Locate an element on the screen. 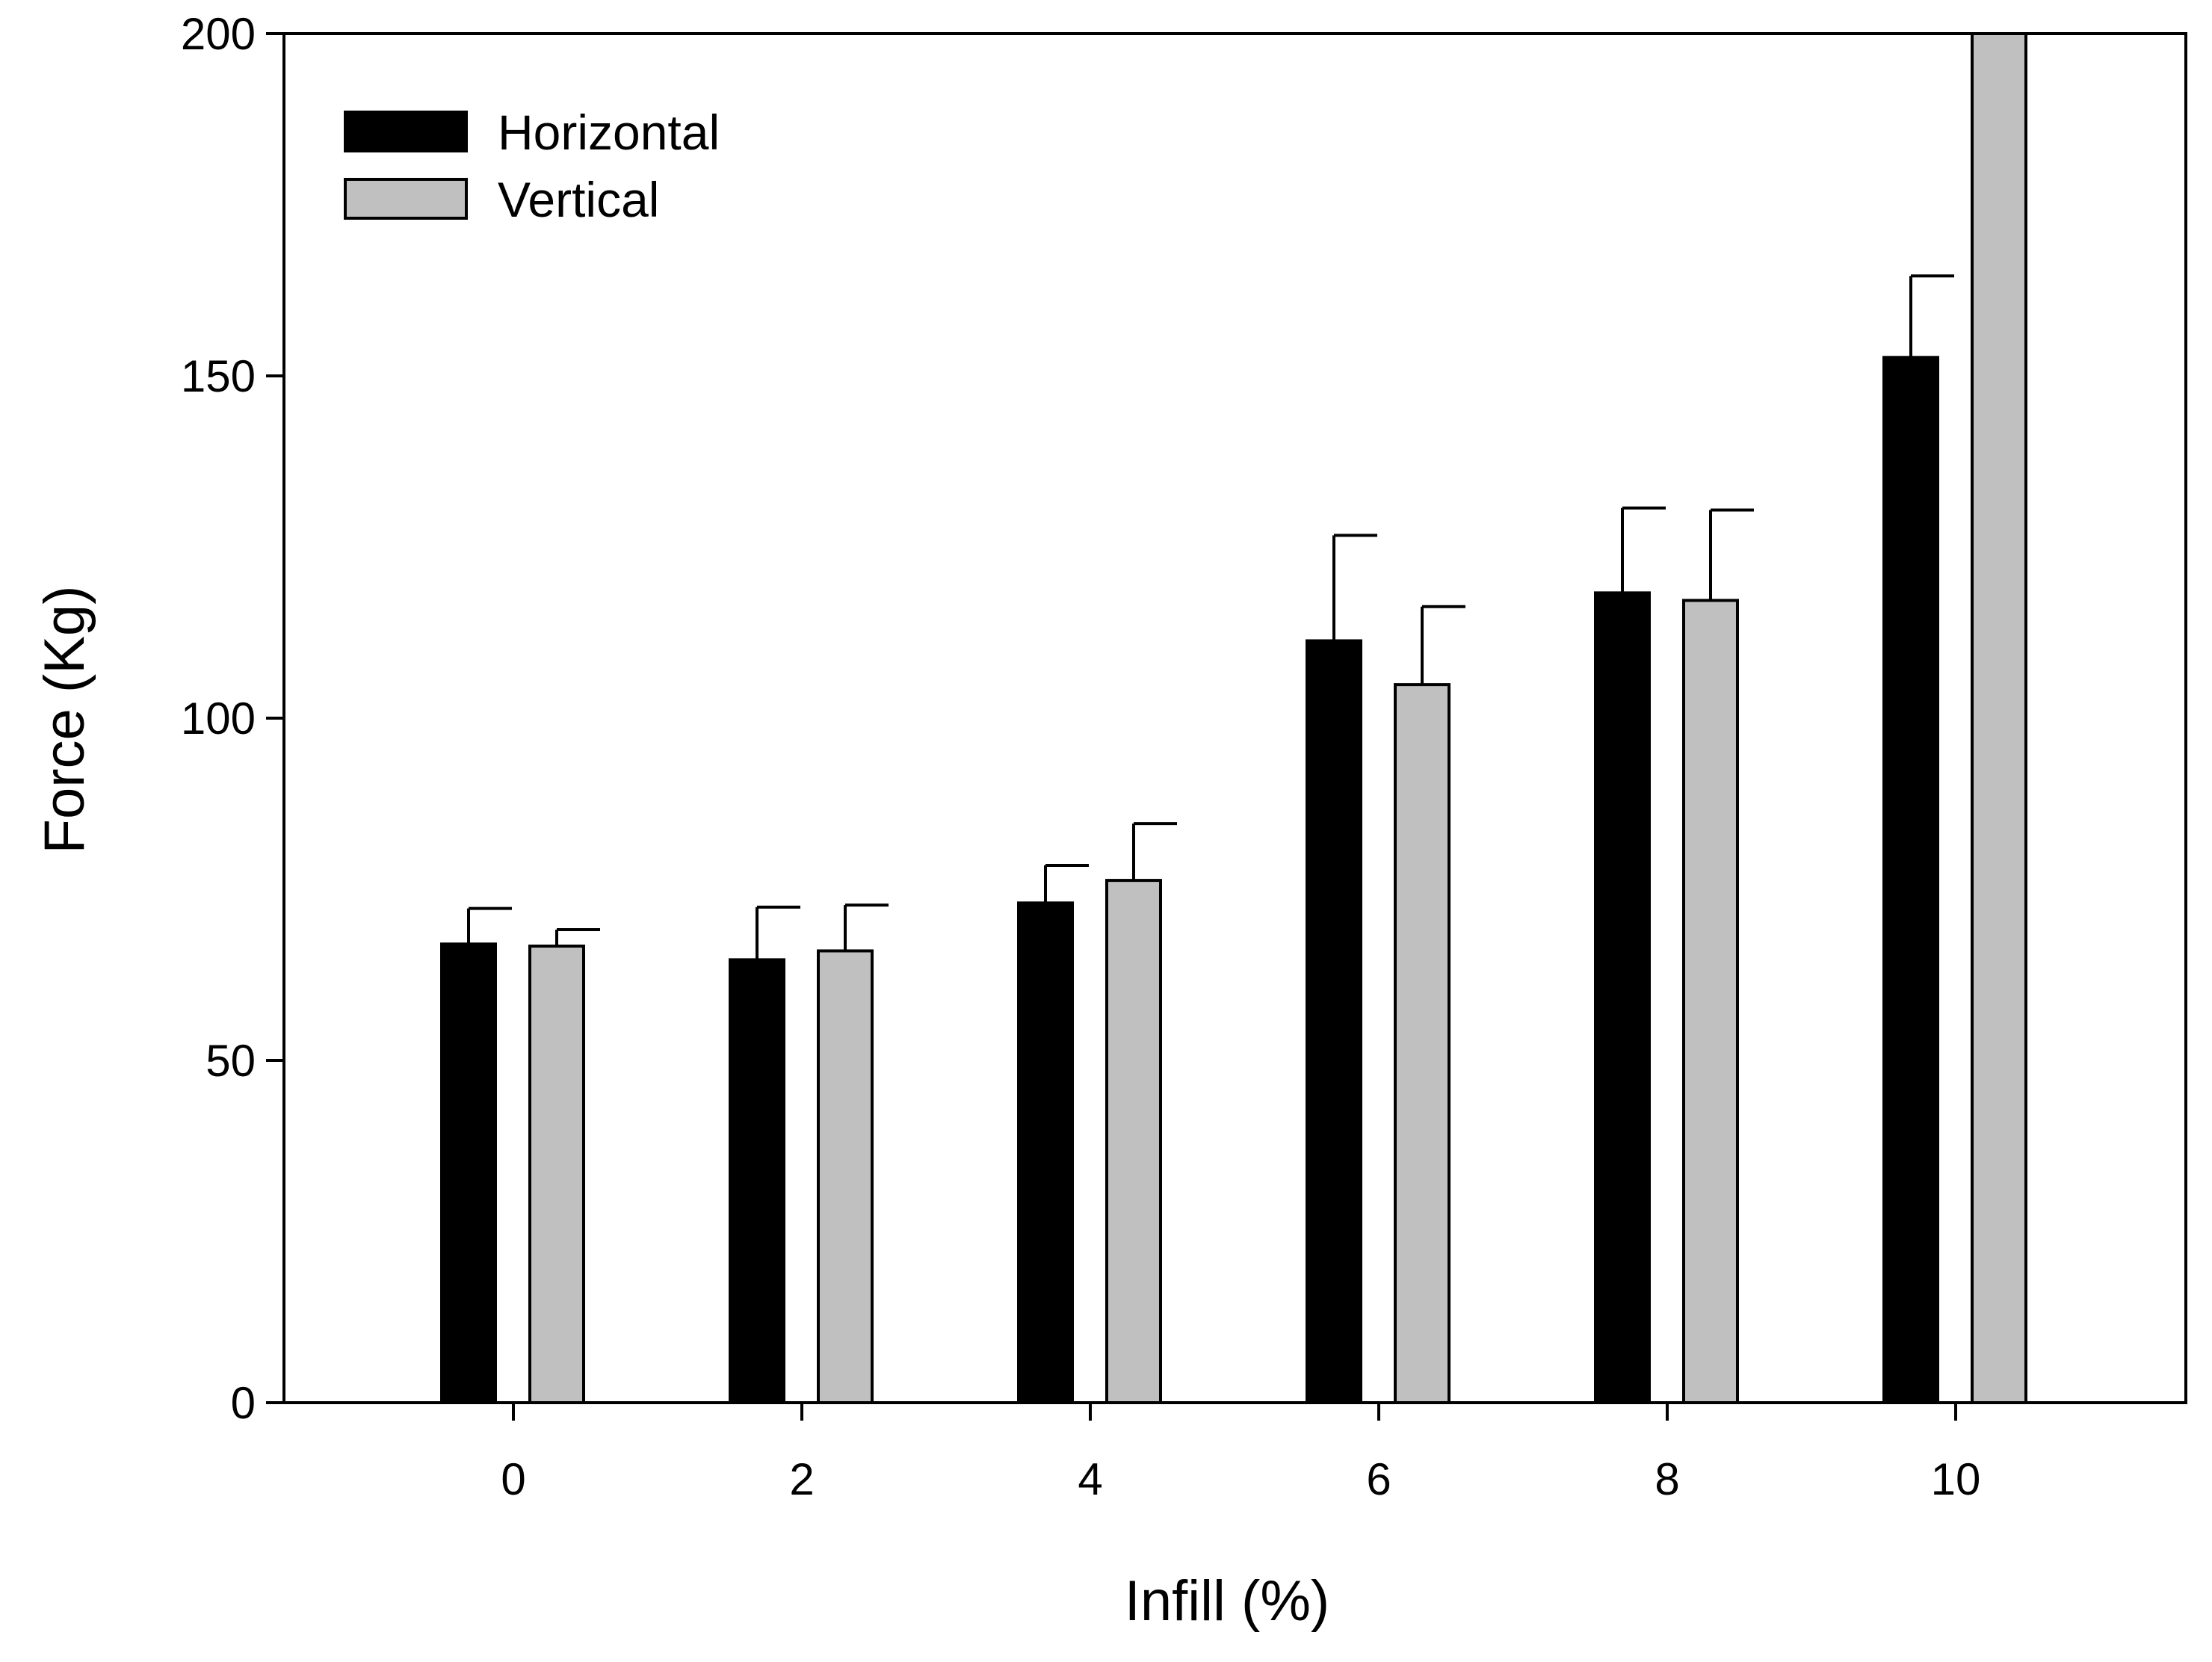 The image size is (2212, 1662). y-tick-label-200: 200 is located at coordinates (218, 34).